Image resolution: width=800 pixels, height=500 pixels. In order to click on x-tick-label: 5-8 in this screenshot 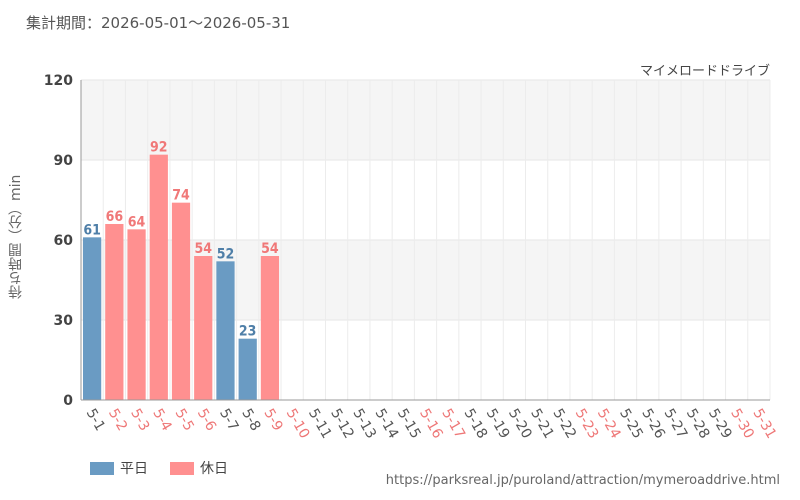, I will do `click(250, 420)`.